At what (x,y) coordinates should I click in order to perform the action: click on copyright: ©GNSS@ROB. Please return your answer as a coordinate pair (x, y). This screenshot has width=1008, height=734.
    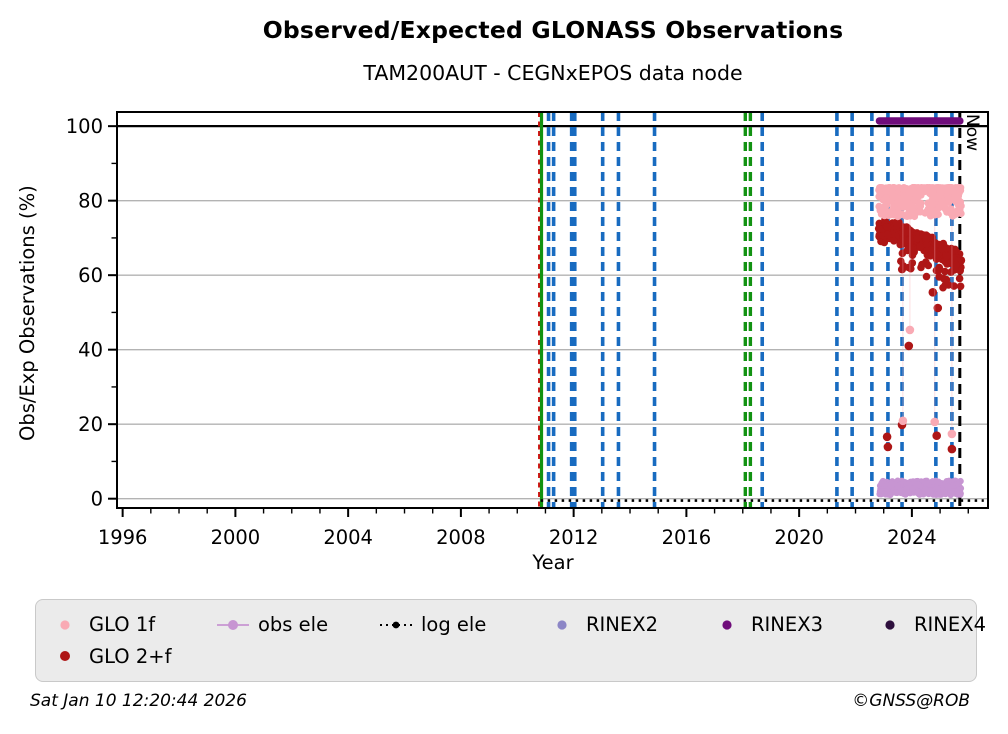
    Looking at the image, I should click on (911, 701).